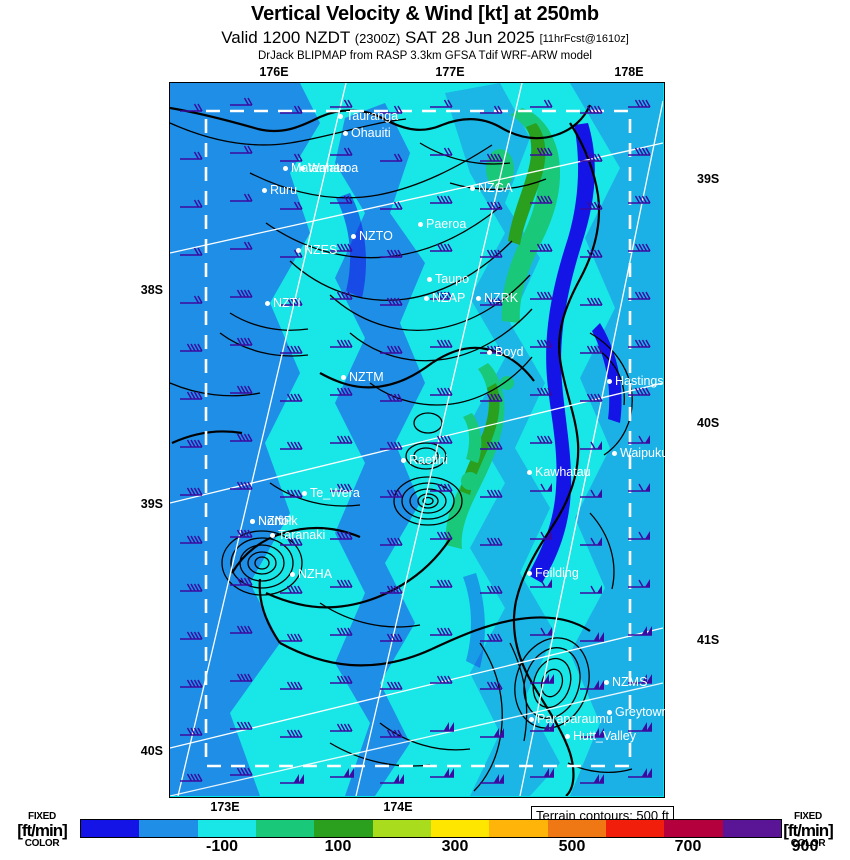  I want to click on colorbar-tick: -100, so click(222, 846).